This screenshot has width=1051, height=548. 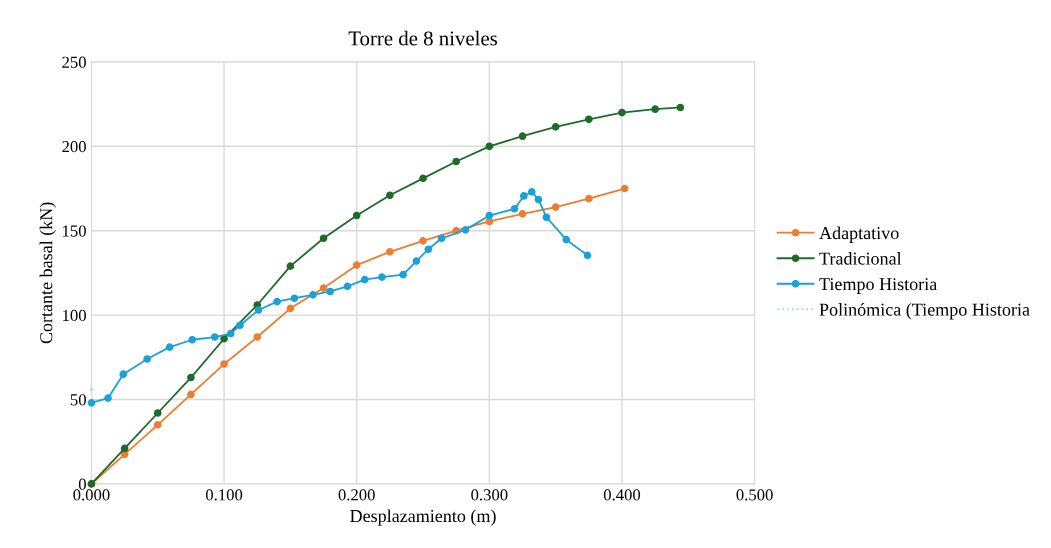 I want to click on legend-label: Tradicional, so click(x=860, y=258).